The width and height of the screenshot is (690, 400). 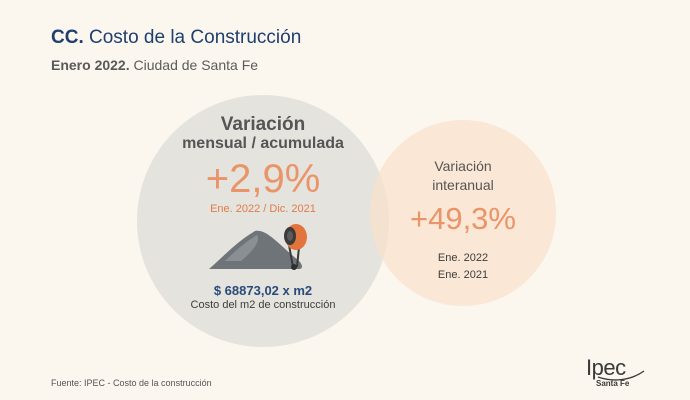 What do you see at coordinates (463, 166) in the screenshot?
I see `annual-label-line1: Variación` at bounding box center [463, 166].